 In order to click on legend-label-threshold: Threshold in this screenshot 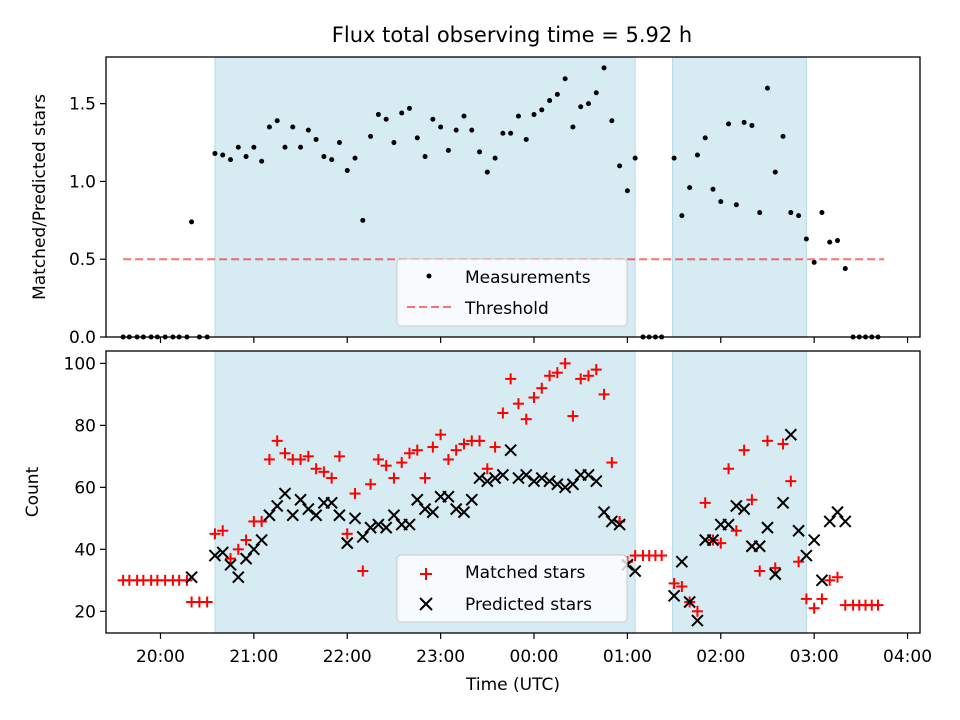, I will do `click(506, 309)`.